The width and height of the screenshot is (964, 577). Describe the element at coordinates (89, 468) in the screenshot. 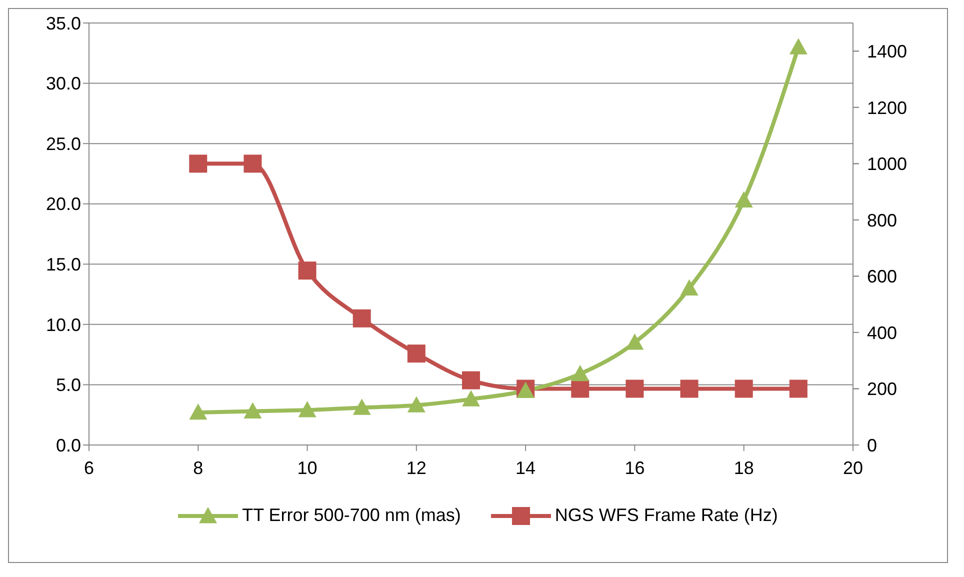

I see `x-tick-label: 6` at that location.